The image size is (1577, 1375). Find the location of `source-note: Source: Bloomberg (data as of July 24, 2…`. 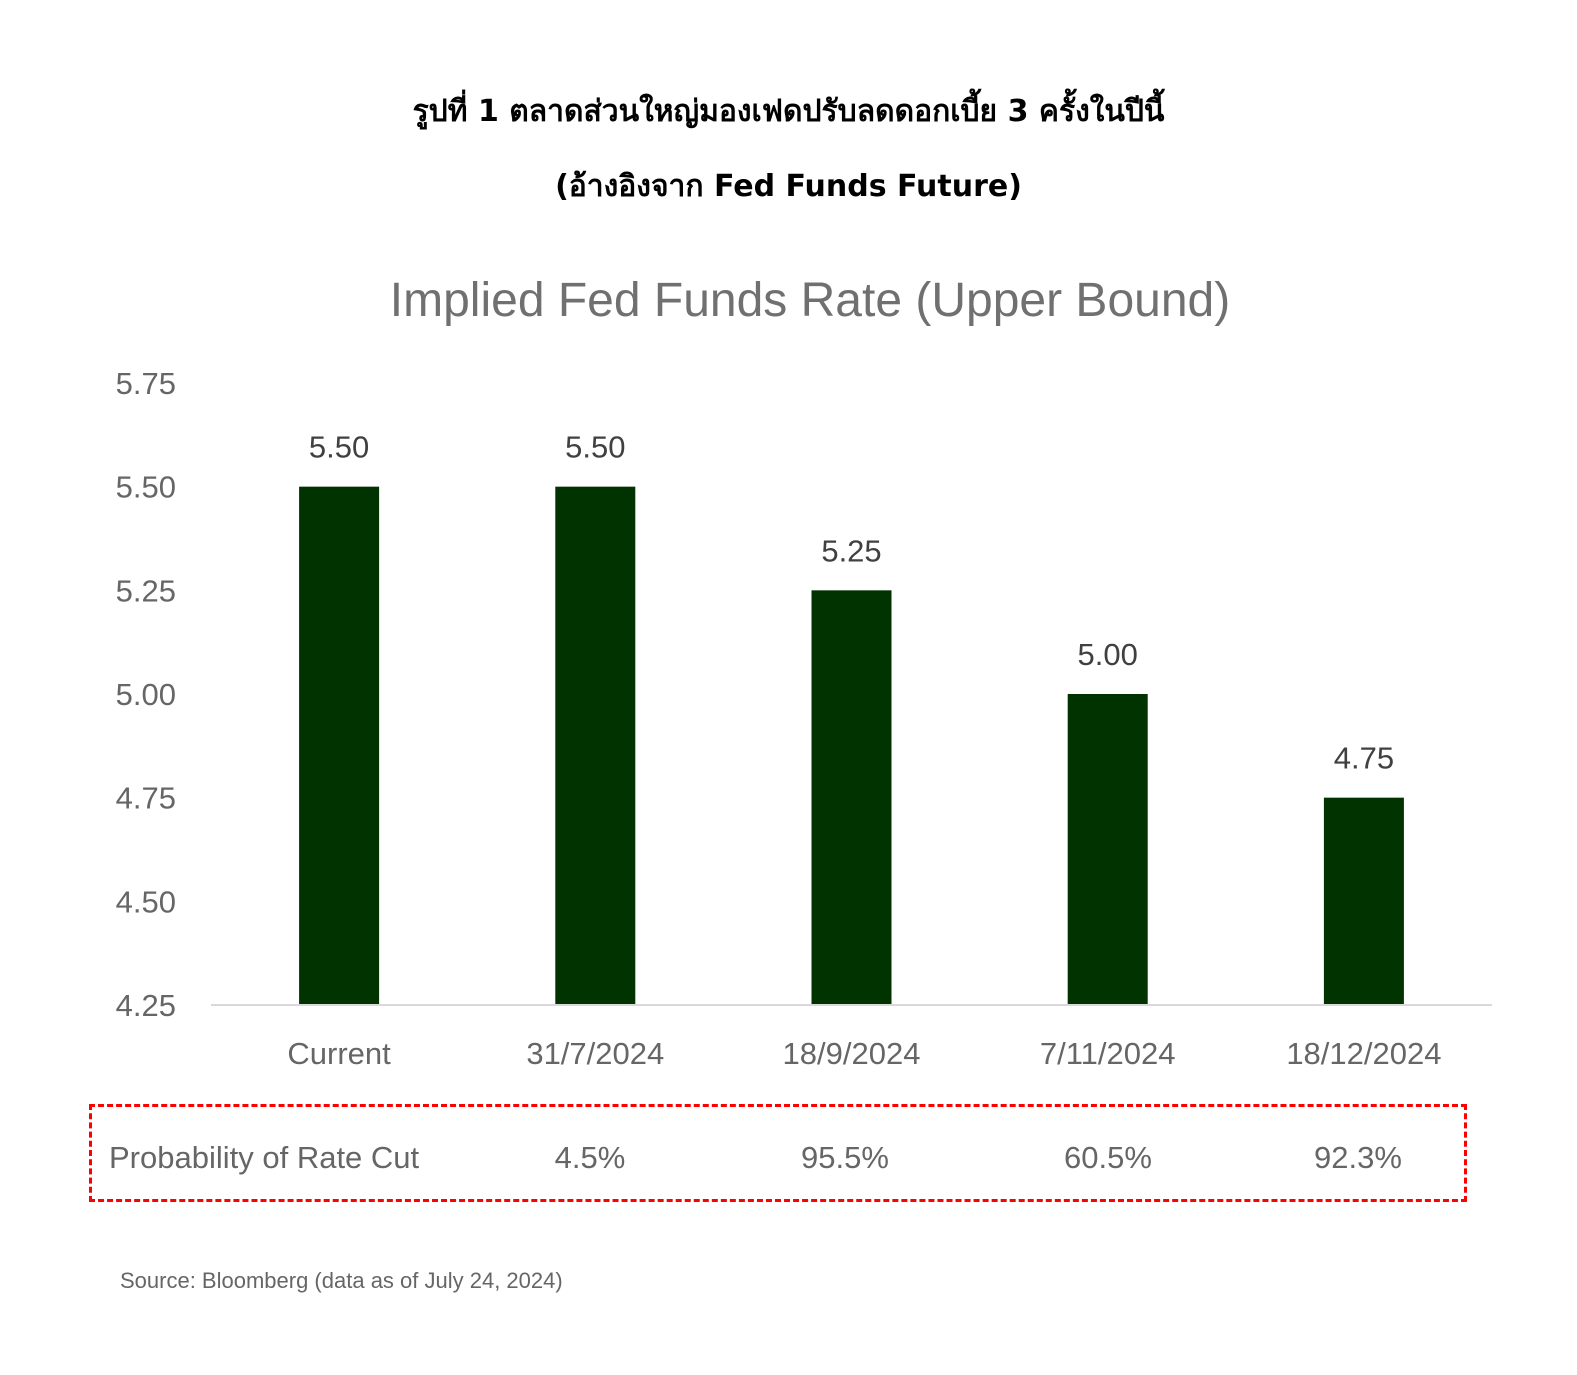

source-note: Source: Bloomberg (data as of July 24, 2… is located at coordinates (341, 1280).